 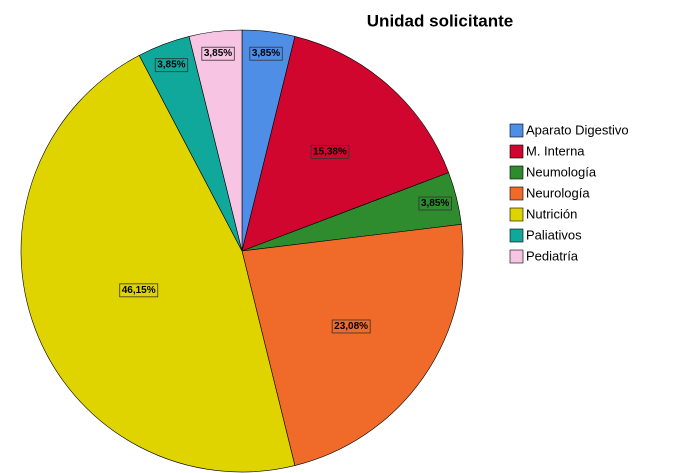 I want to click on data-label: 15,38%, so click(x=330, y=151).